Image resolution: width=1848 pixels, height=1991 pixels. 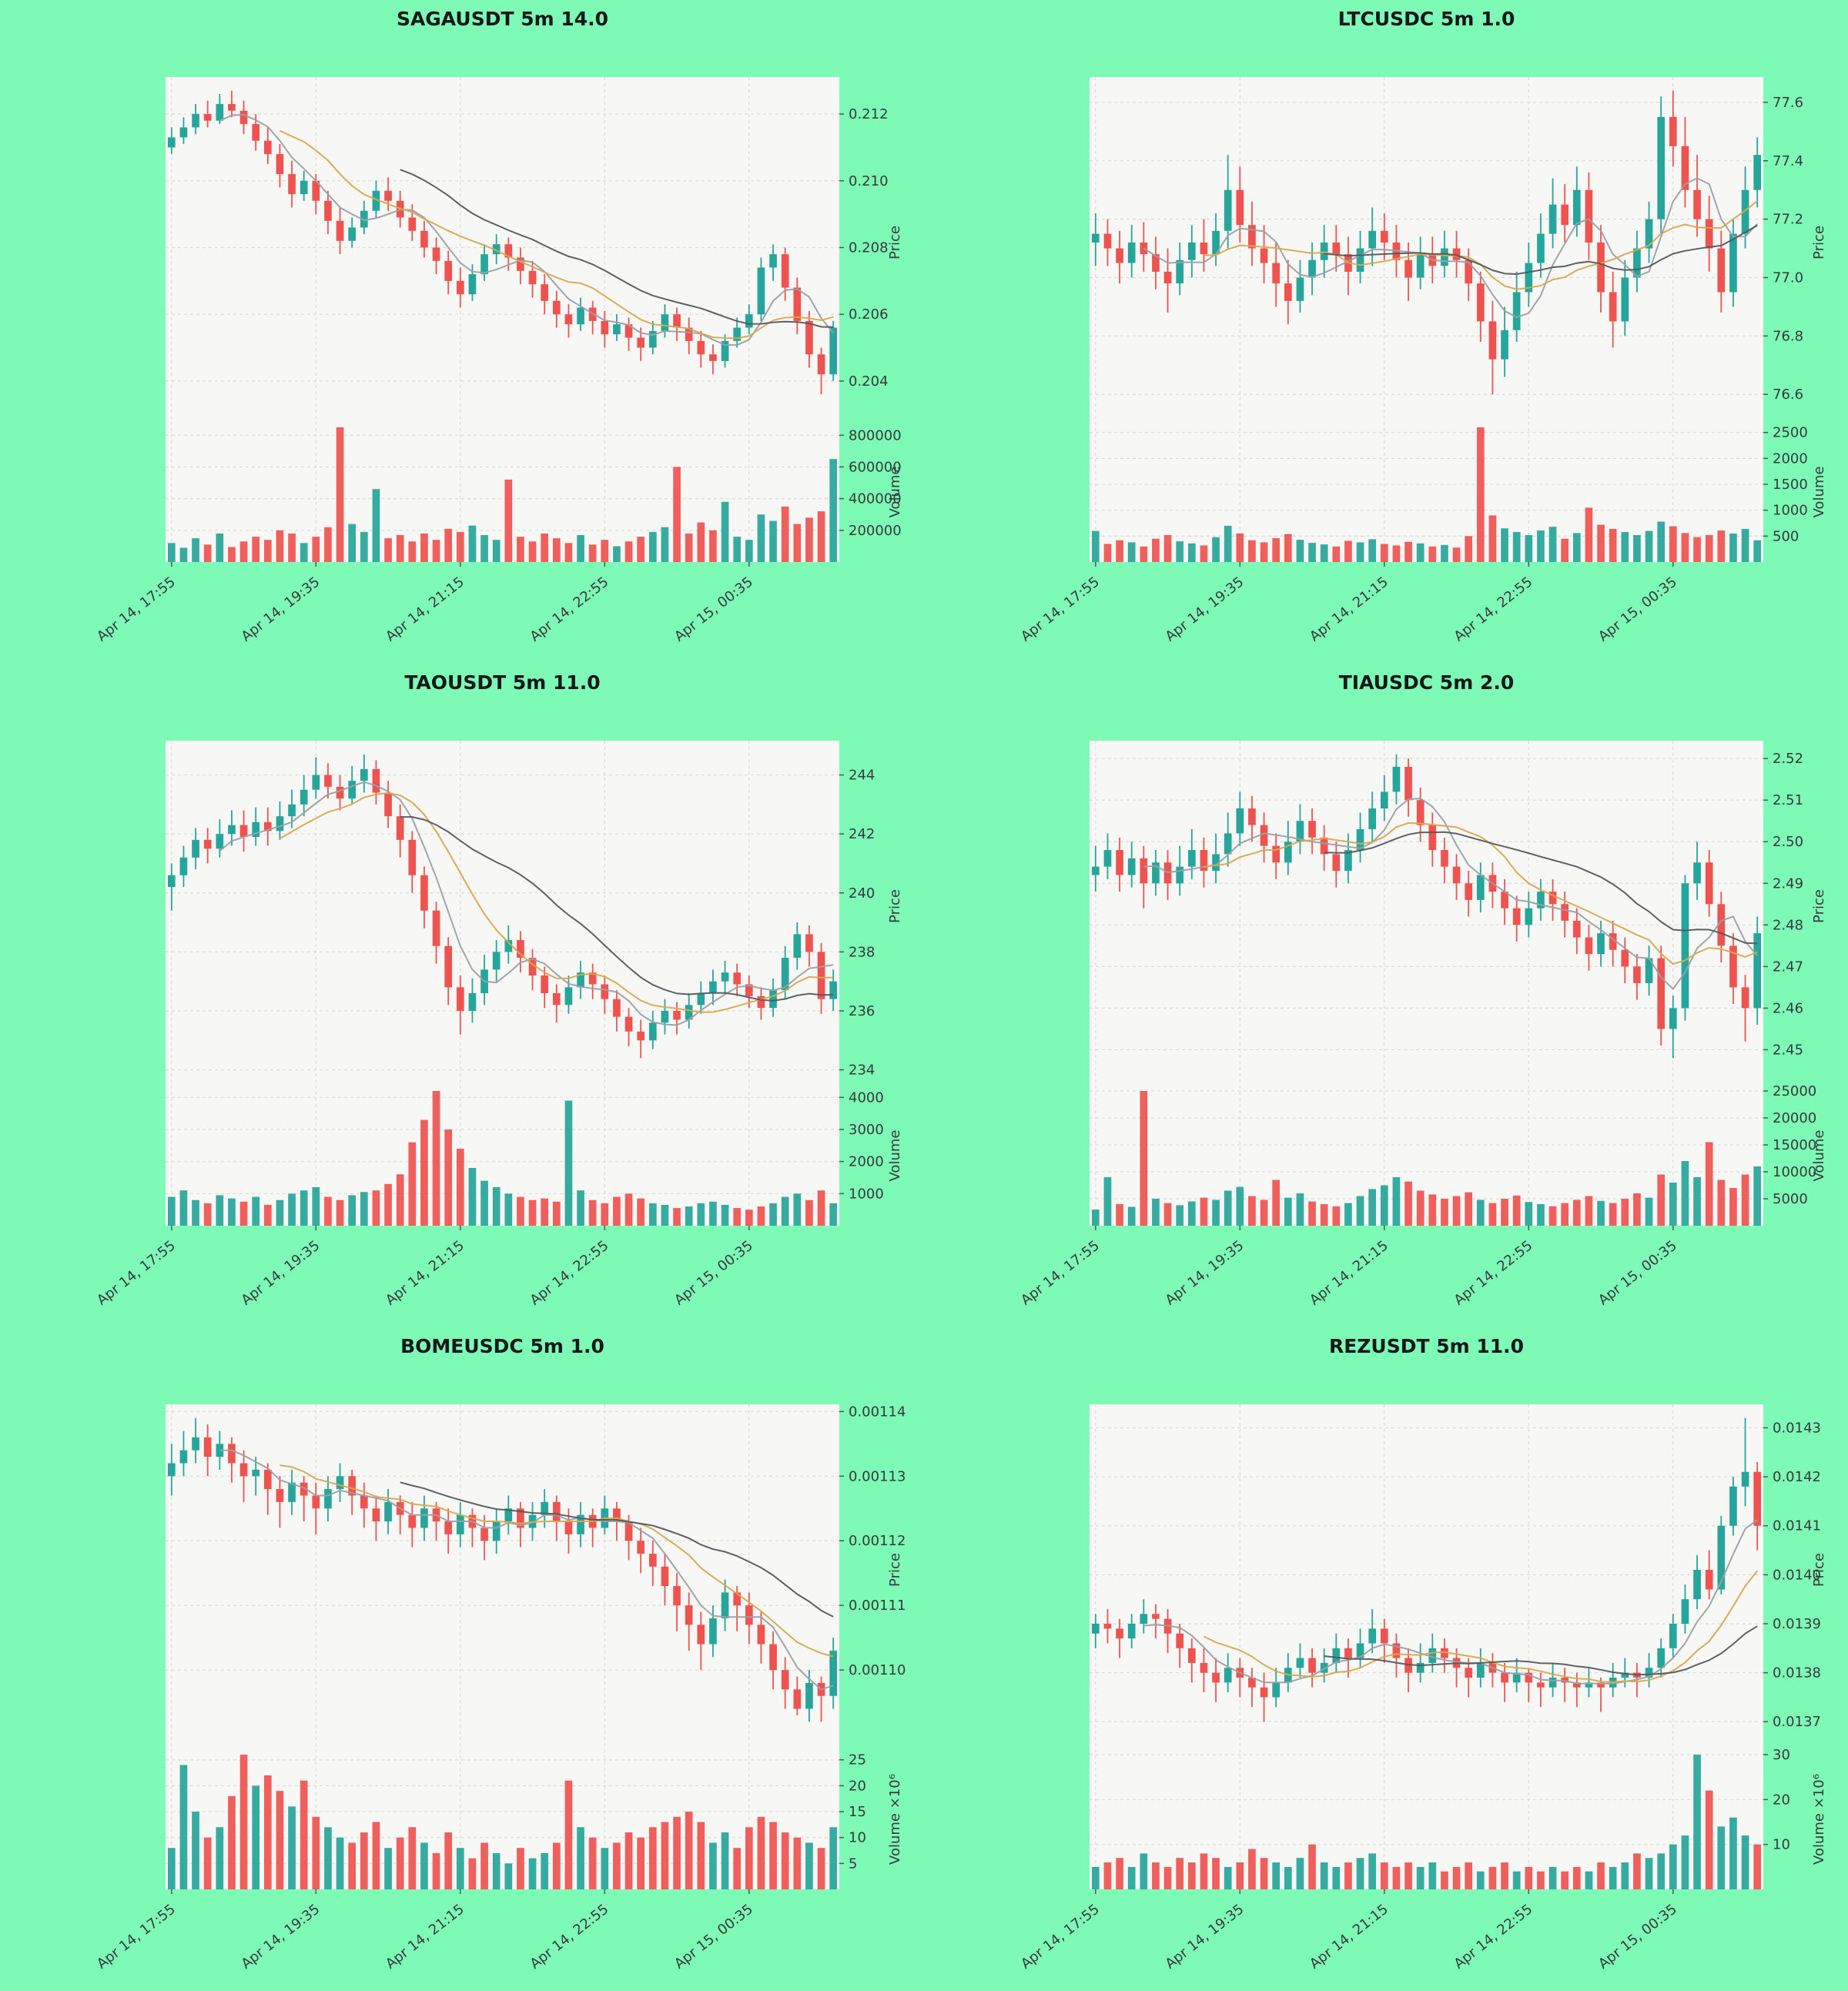 What do you see at coordinates (1790, 485) in the screenshot?
I see `svg-text: 1500` at bounding box center [1790, 485].